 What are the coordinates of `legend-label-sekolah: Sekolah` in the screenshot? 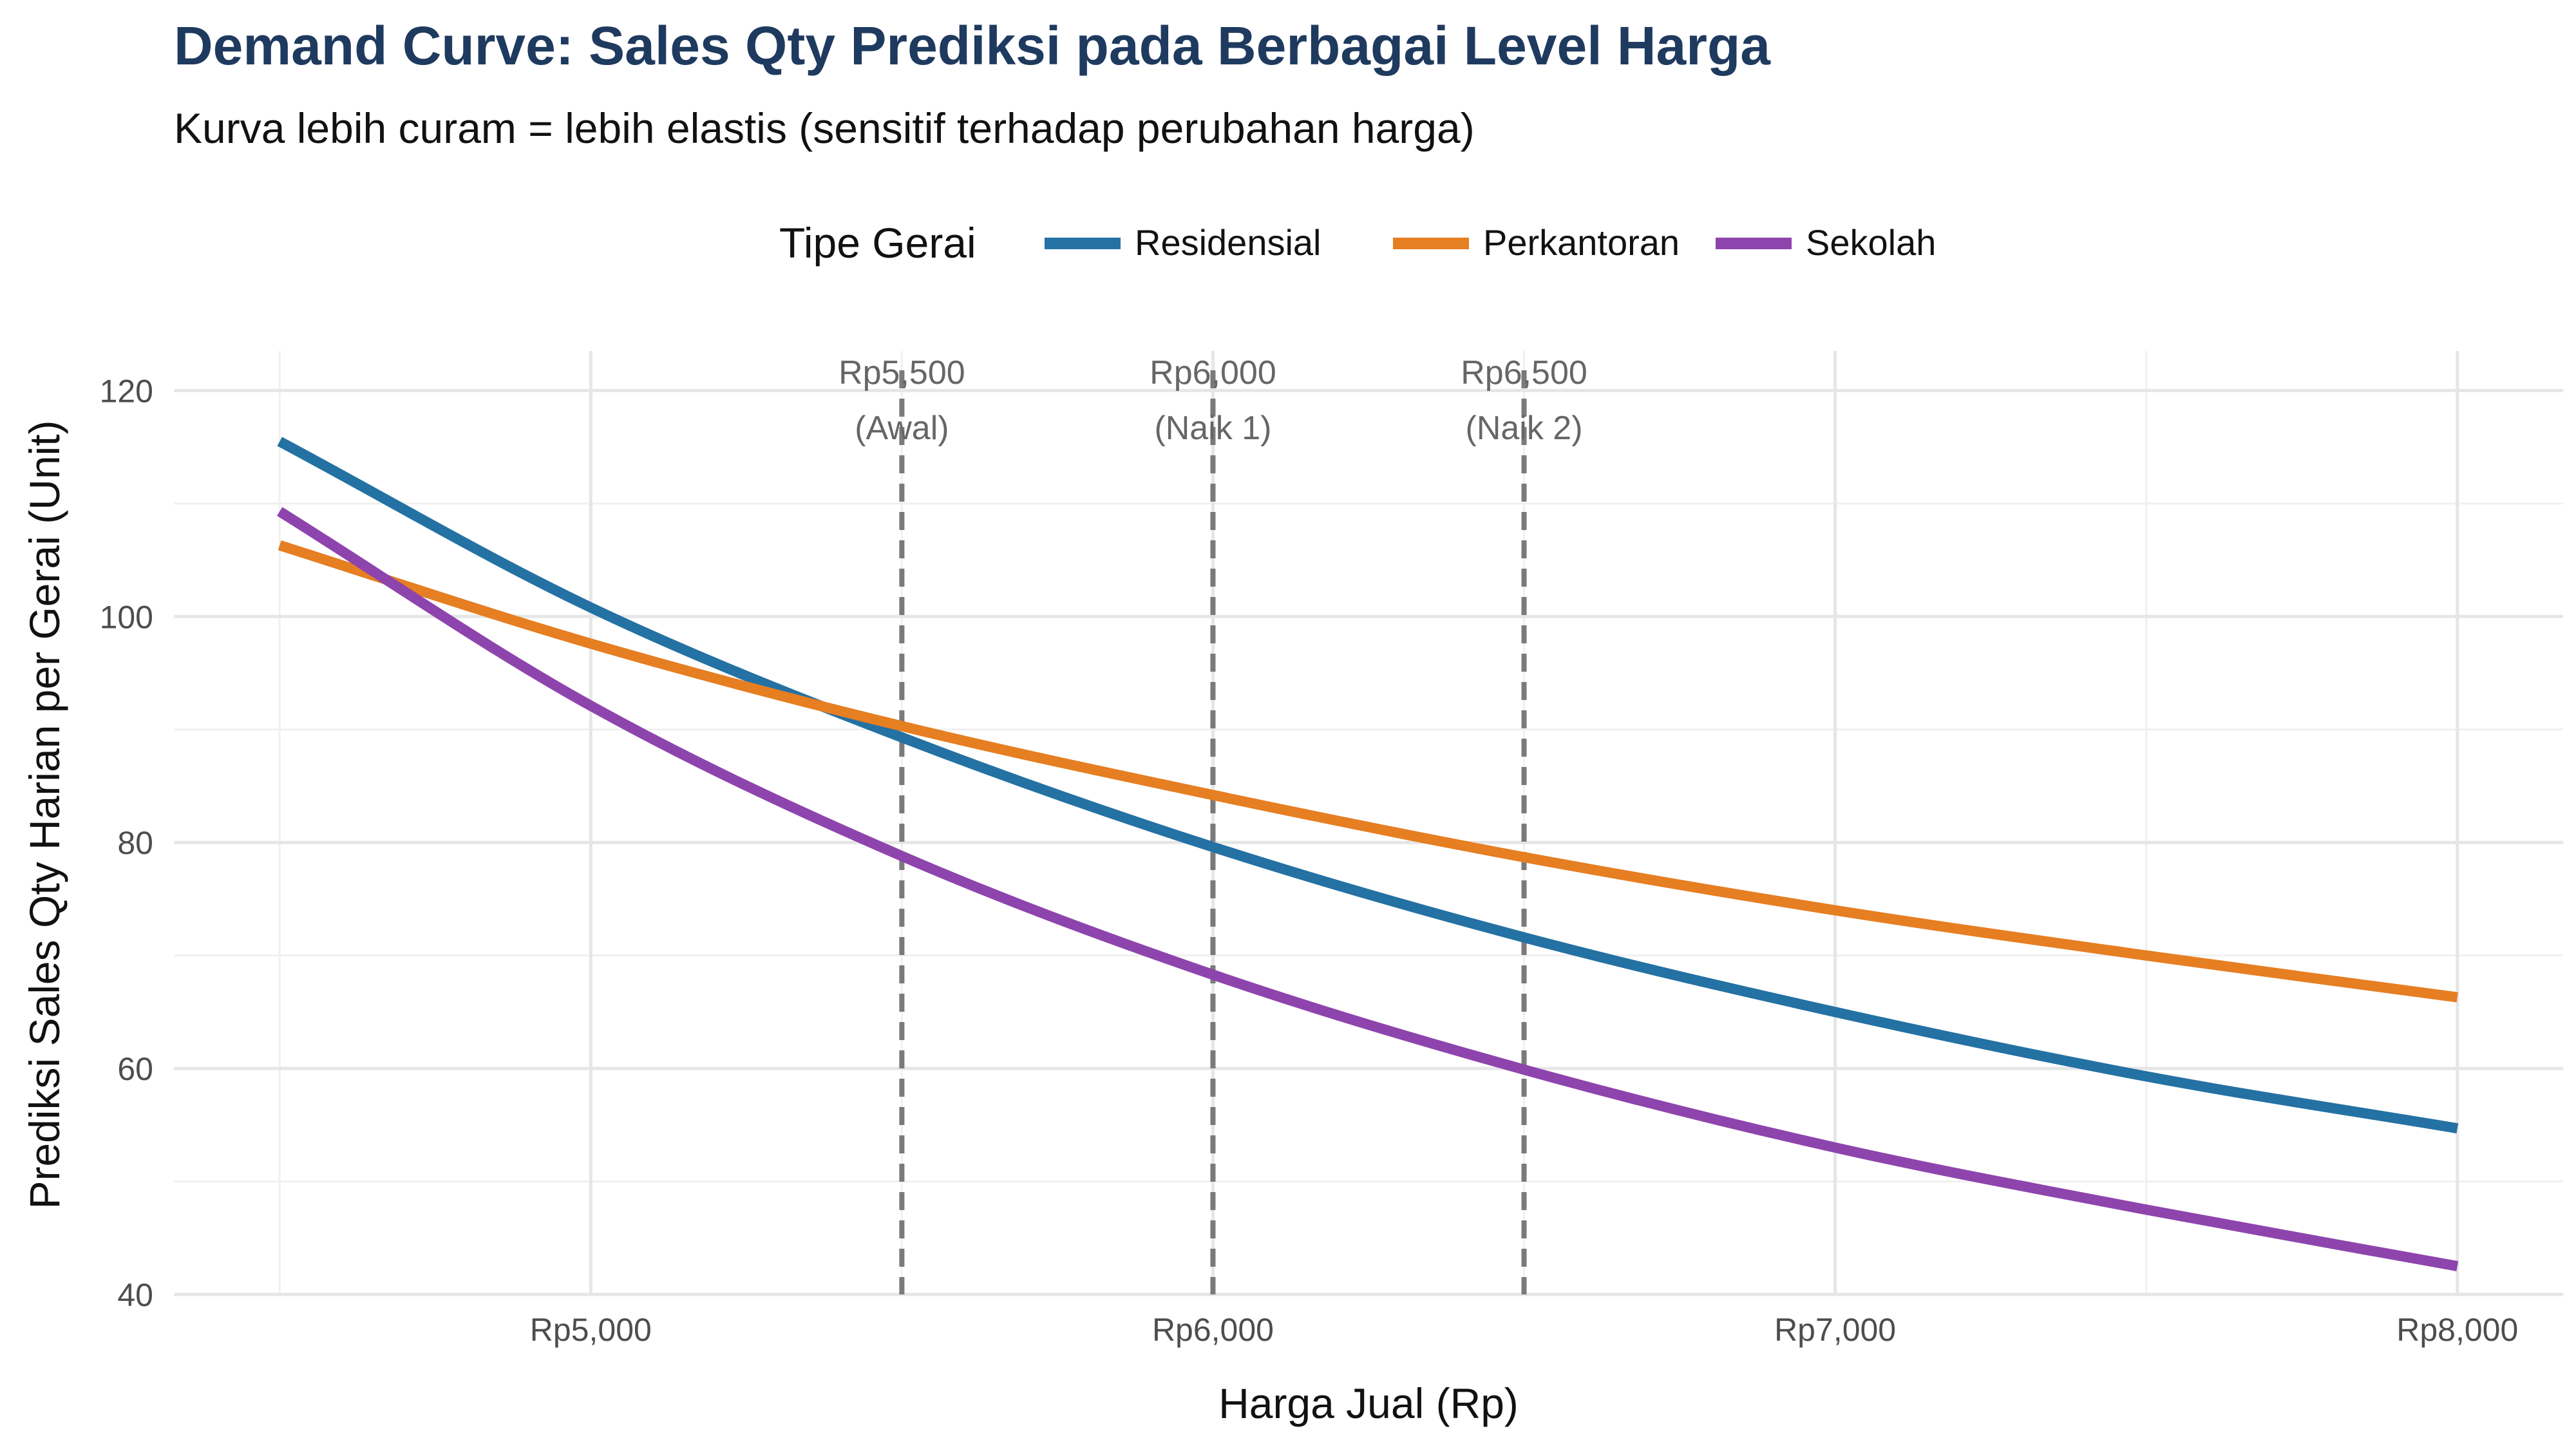 It's located at (1871, 242).